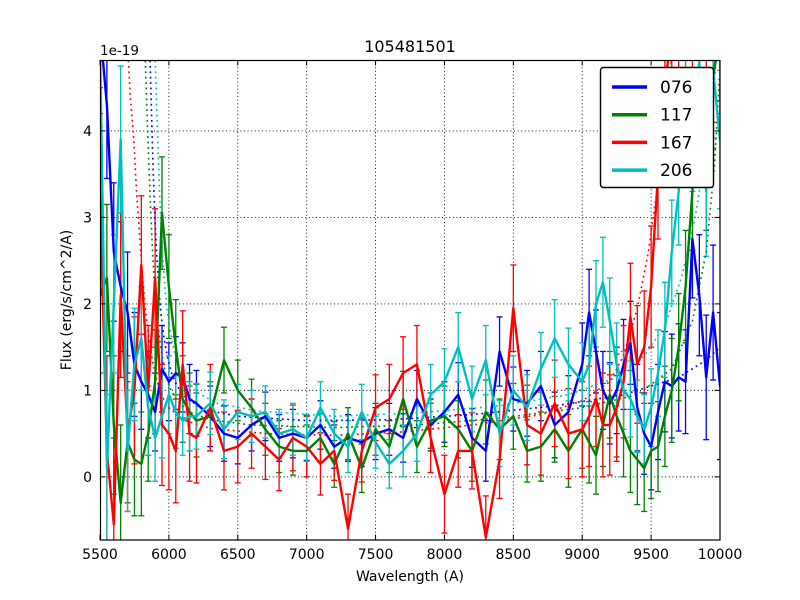 The width and height of the screenshot is (800, 600). What do you see at coordinates (87, 132) in the screenshot?
I see `y-tick-label: 4` at bounding box center [87, 132].